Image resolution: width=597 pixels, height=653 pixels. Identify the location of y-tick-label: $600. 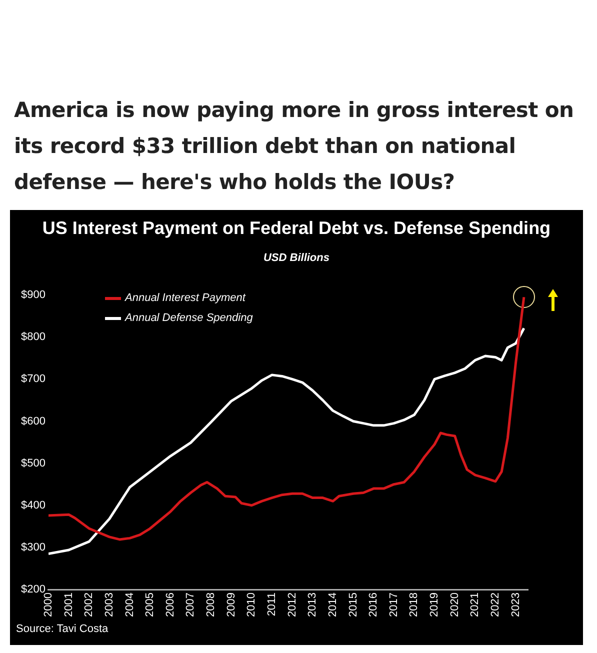
(33, 421).